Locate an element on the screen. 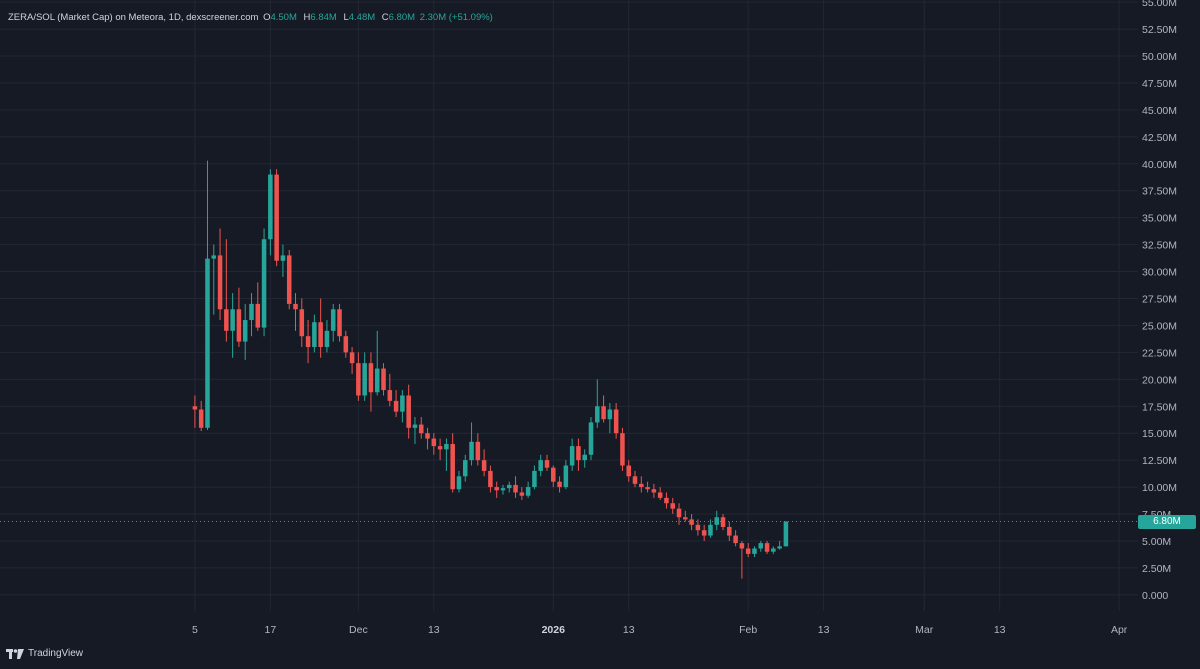  tradingview-logo-text: TradingView is located at coordinates (56, 653).